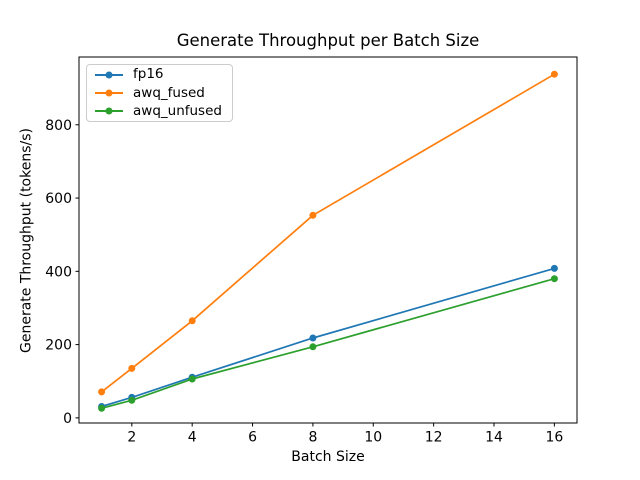  Describe the element at coordinates (328, 457) in the screenshot. I see `x-axis-label: Batch Size` at that location.